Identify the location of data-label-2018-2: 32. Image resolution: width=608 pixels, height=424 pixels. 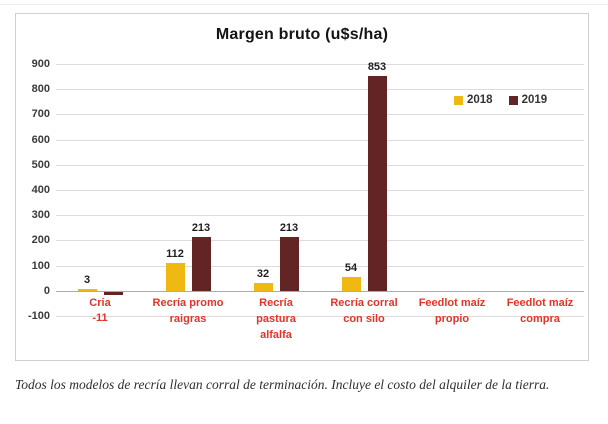
(263, 273).